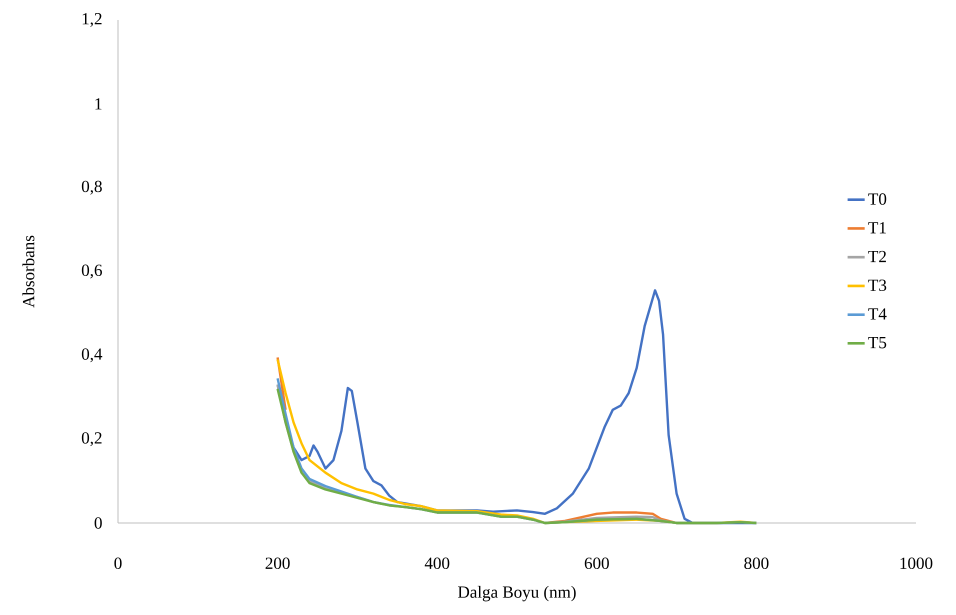 This screenshot has height=615, width=956. I want to click on x-tick-label: 1000, so click(916, 563).